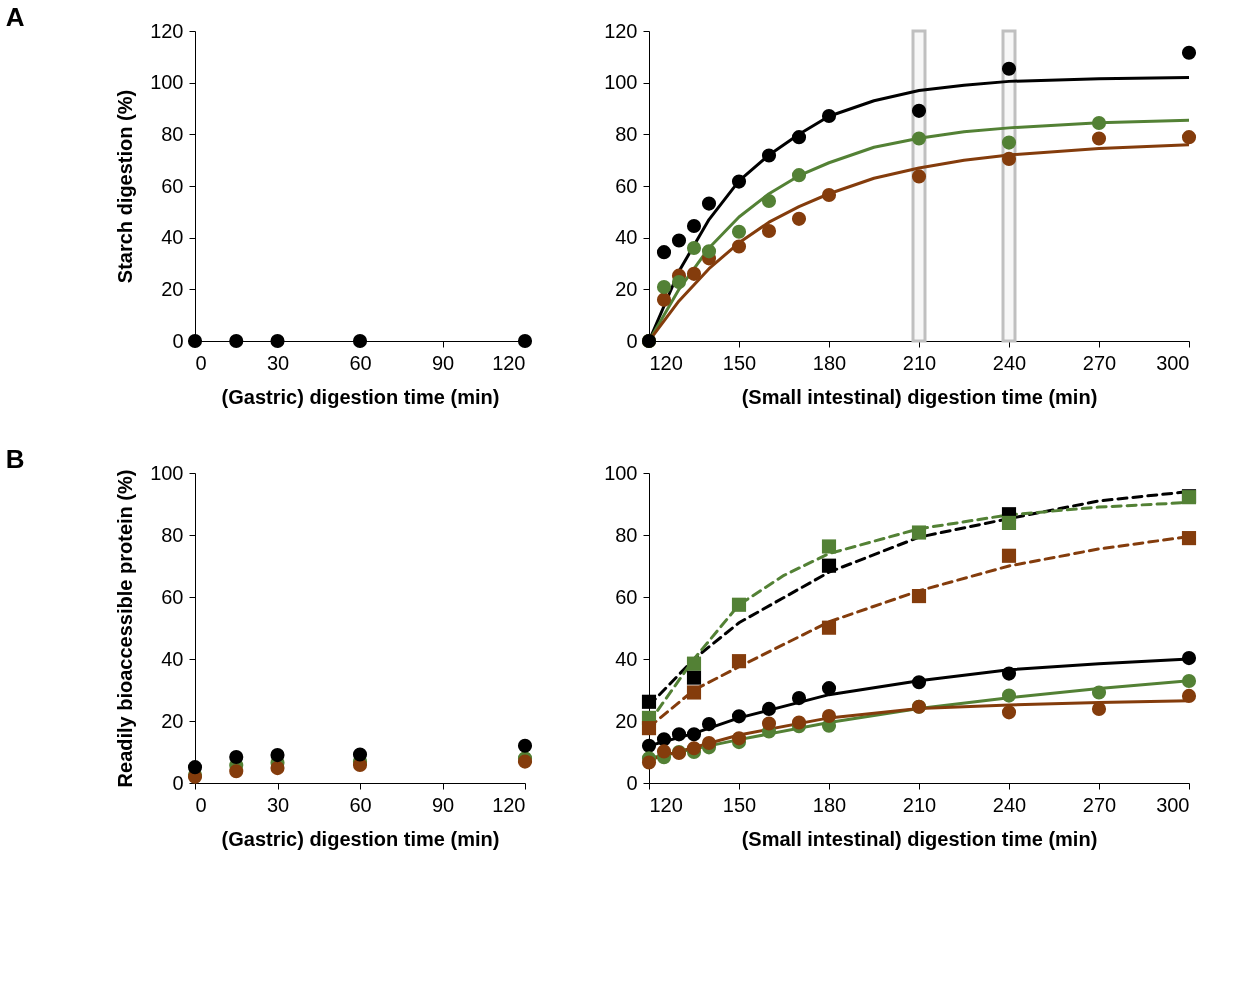 This screenshot has width=1238, height=999. I want to click on chart-title: A, so click(15, 17).